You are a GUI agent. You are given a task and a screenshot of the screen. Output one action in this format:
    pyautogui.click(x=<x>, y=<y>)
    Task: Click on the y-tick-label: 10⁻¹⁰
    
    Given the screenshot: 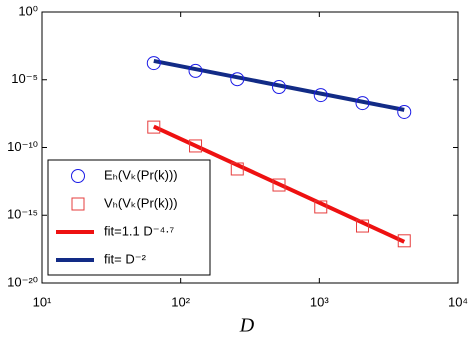 What is the action you would take?
    pyautogui.click(x=22, y=146)
    